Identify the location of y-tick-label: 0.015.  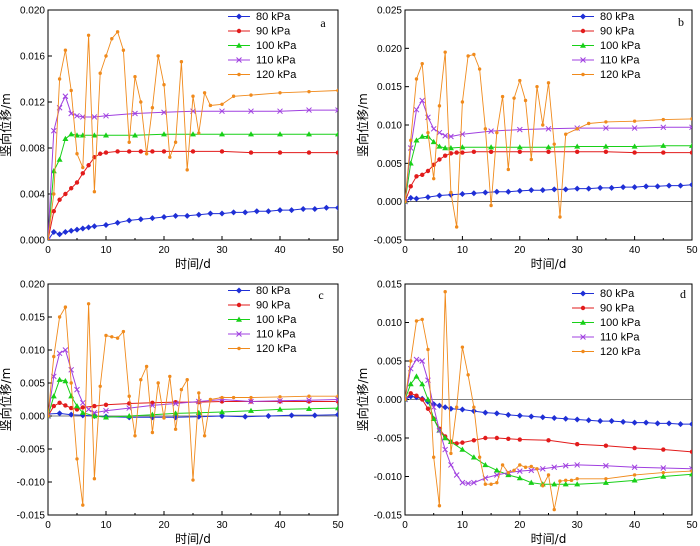
(389, 87).